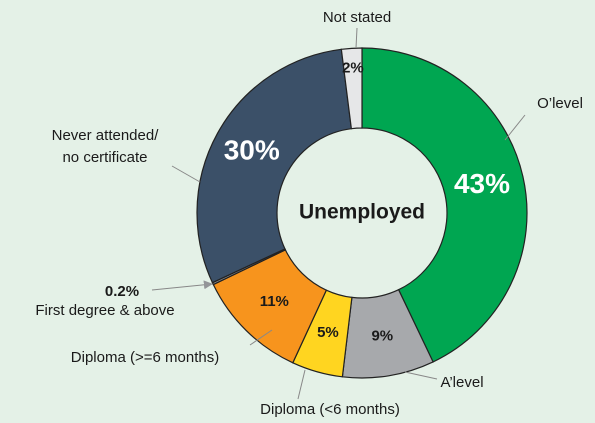 Image resolution: width=595 pixels, height=423 pixels. Describe the element at coordinates (106, 135) in the screenshot. I see `category-label-line: Never attended/` at that location.